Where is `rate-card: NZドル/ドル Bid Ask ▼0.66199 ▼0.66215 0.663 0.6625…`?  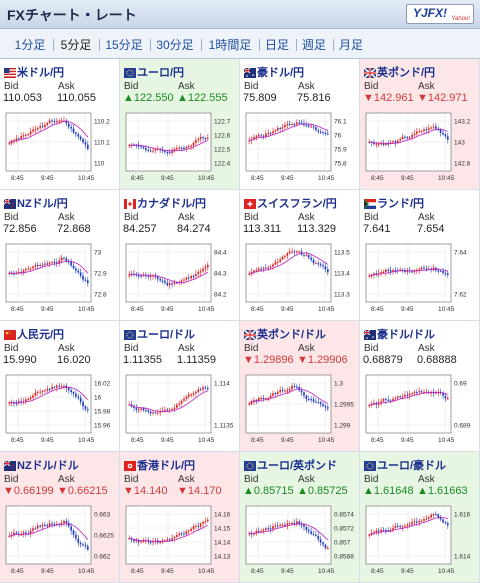
rate-card: NZドル/ドル Bid Ask ▼0.66199 ▼0.66215 0.663 0.6625… is located at coordinates (60, 517).